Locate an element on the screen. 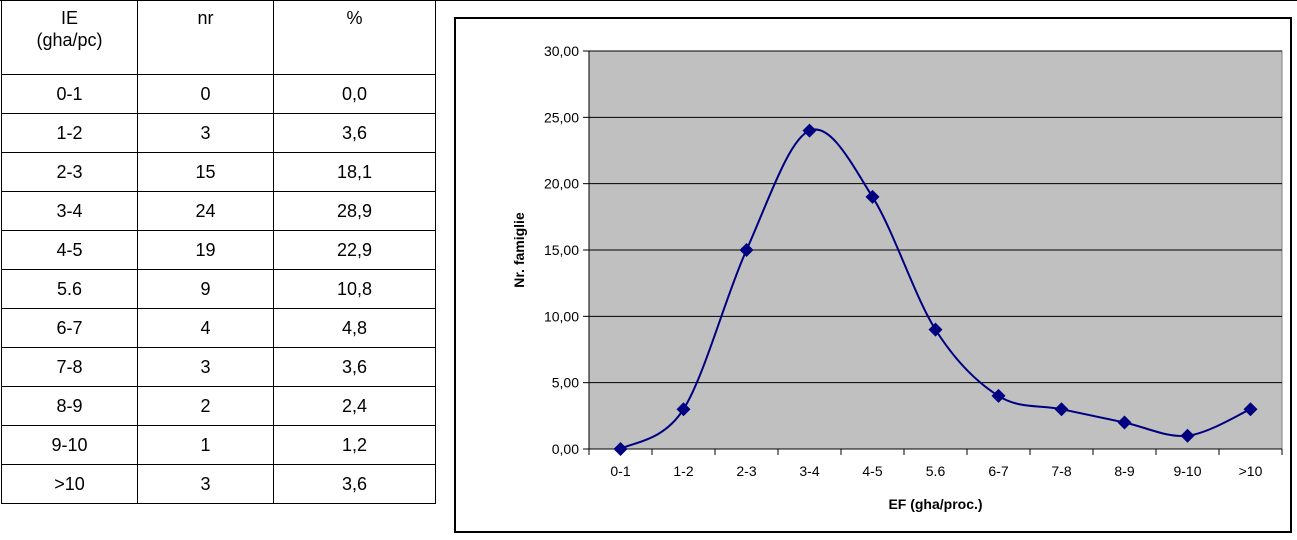 The height and width of the screenshot is (540, 1297). cell-nr: 0 is located at coordinates (205, 94).